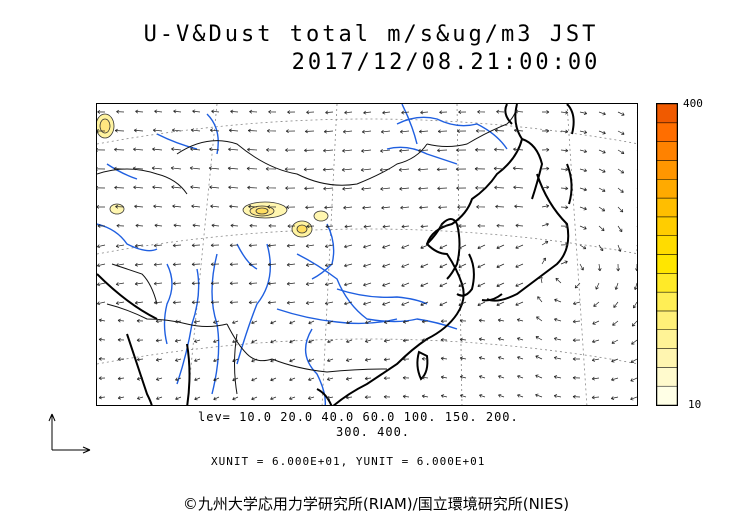 The height and width of the screenshot is (532, 752). What do you see at coordinates (446, 62) in the screenshot?
I see `map-timestamp: 2017/12/08.21:00:00` at bounding box center [446, 62].